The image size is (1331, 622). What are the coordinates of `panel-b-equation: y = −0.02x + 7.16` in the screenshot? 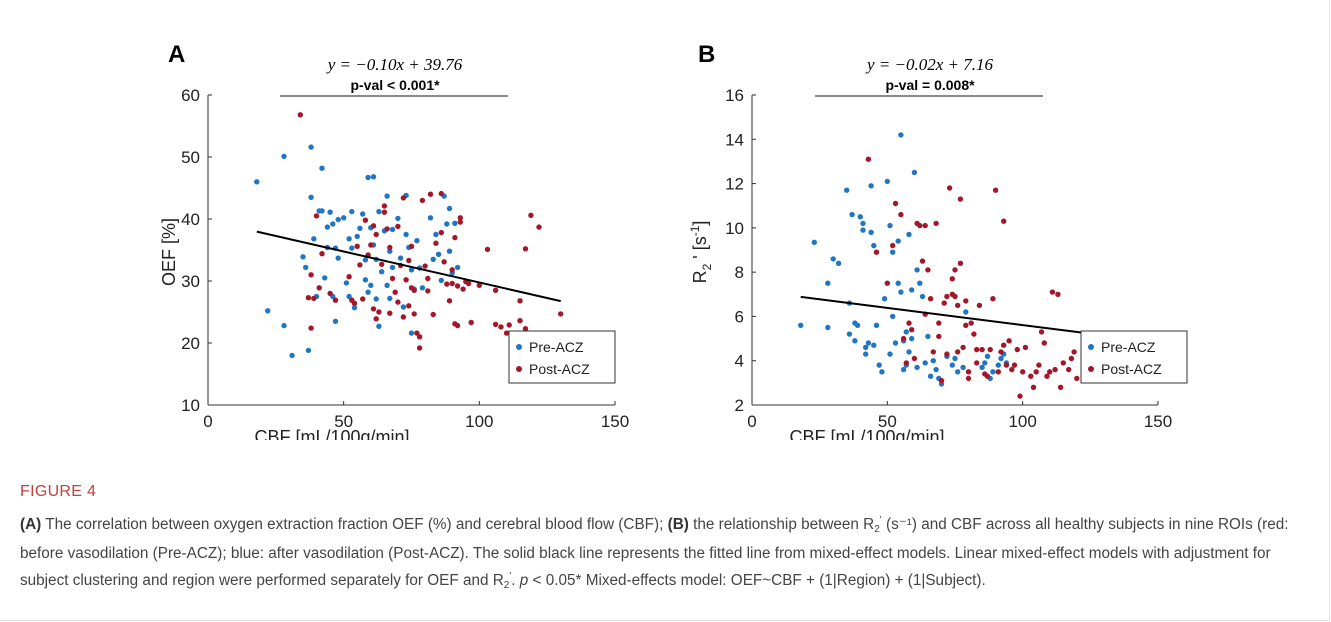 It's located at (929, 64).